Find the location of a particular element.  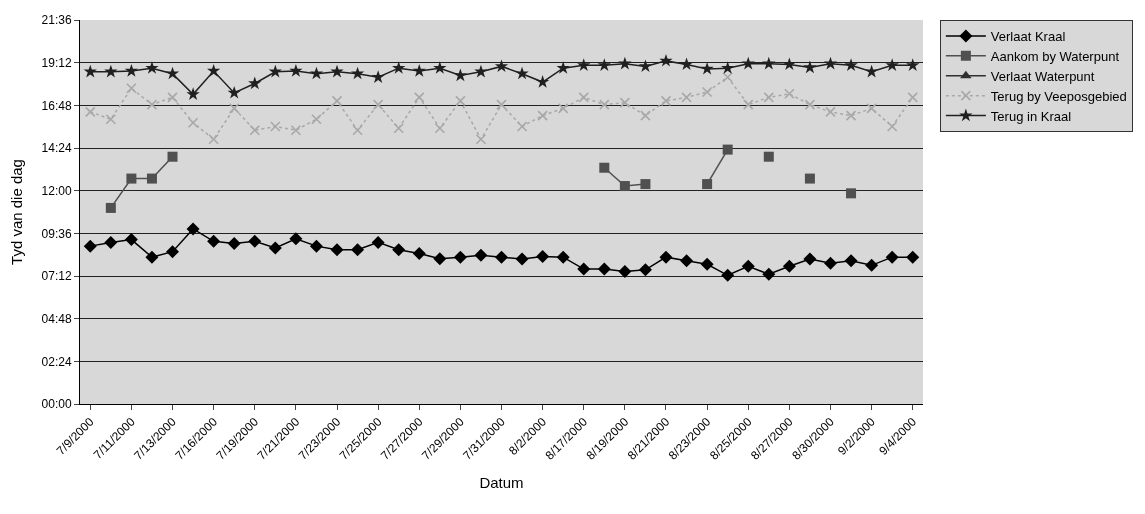

legend-label: Verlaat Kraal is located at coordinates (1028, 37).